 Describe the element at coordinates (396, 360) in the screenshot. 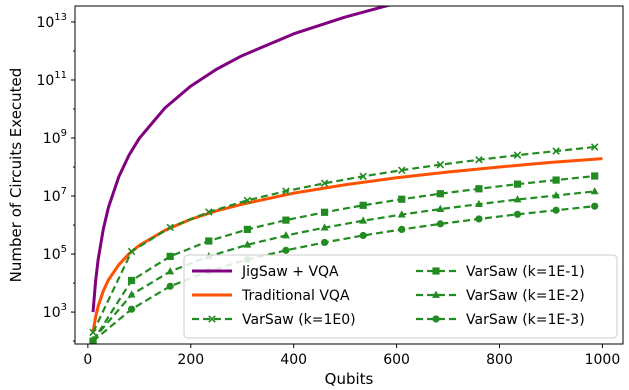

I see `x-tick-label: 600` at that location.